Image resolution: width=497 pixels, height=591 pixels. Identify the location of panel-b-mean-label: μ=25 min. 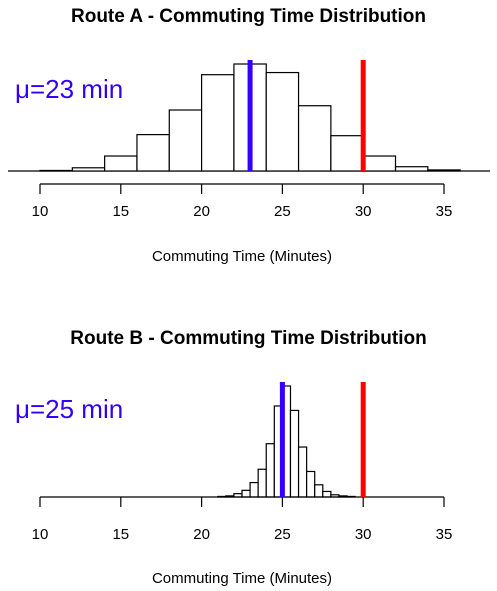
(69, 409).